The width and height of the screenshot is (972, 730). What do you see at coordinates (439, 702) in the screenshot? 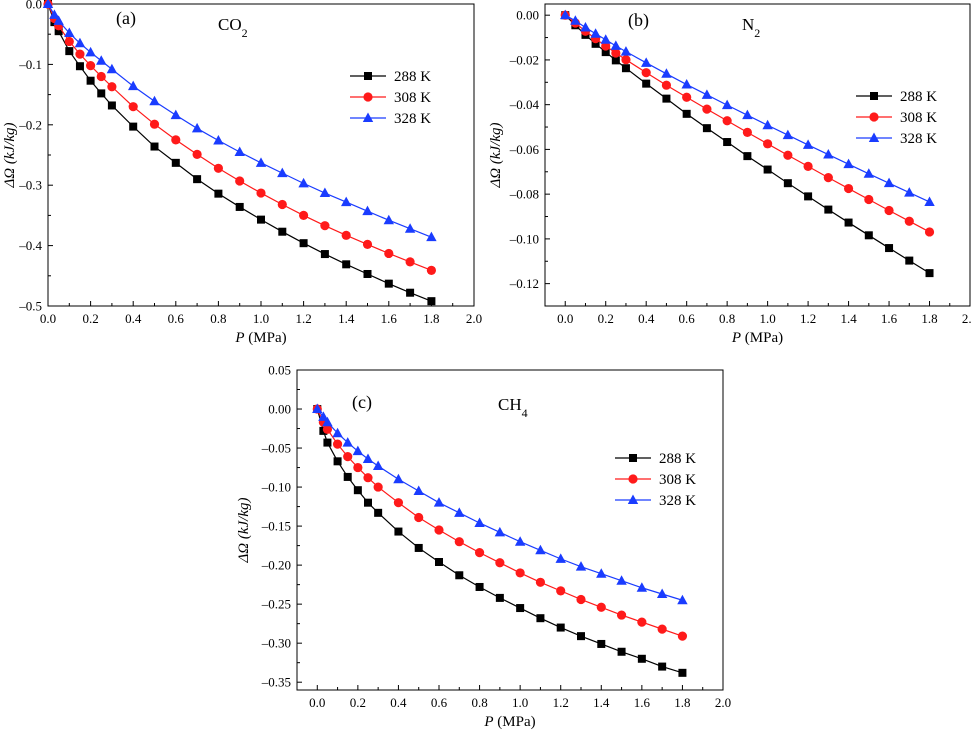
I see `x-tick-label: 0.6` at bounding box center [439, 702].